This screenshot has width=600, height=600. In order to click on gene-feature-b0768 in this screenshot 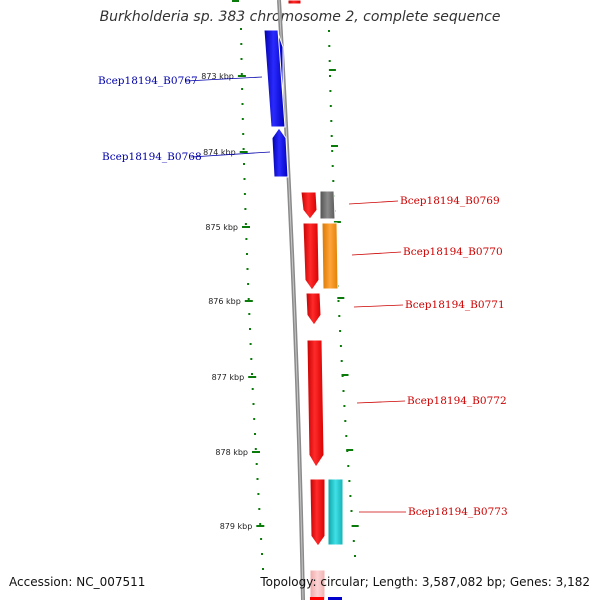, I will do `click(280, 152)`.